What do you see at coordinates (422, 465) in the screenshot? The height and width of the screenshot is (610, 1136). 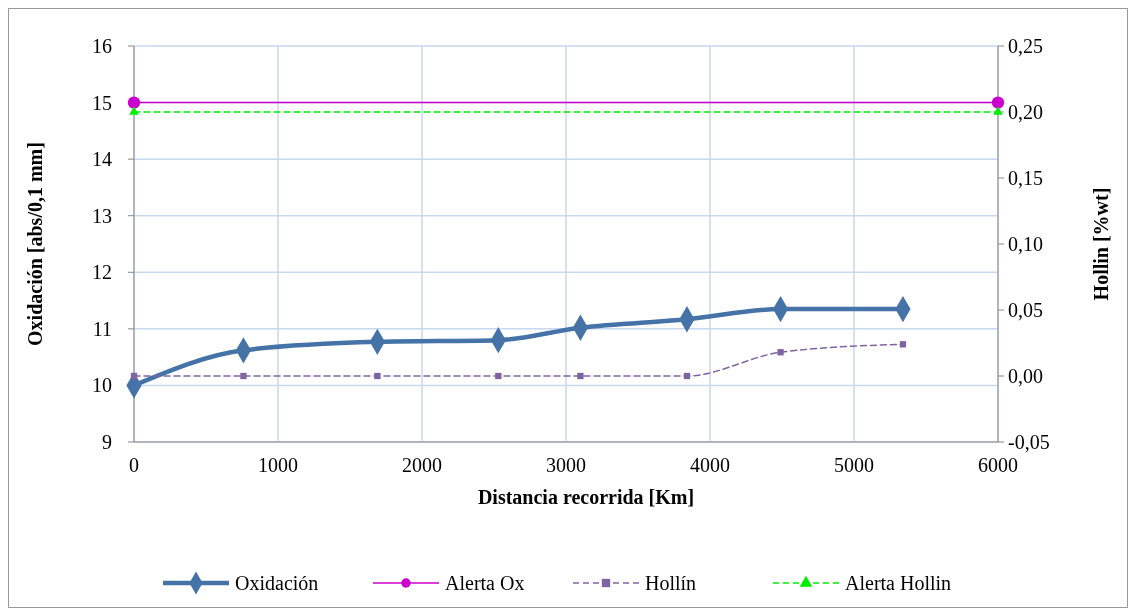 I see `x-tick-label: 2000` at bounding box center [422, 465].